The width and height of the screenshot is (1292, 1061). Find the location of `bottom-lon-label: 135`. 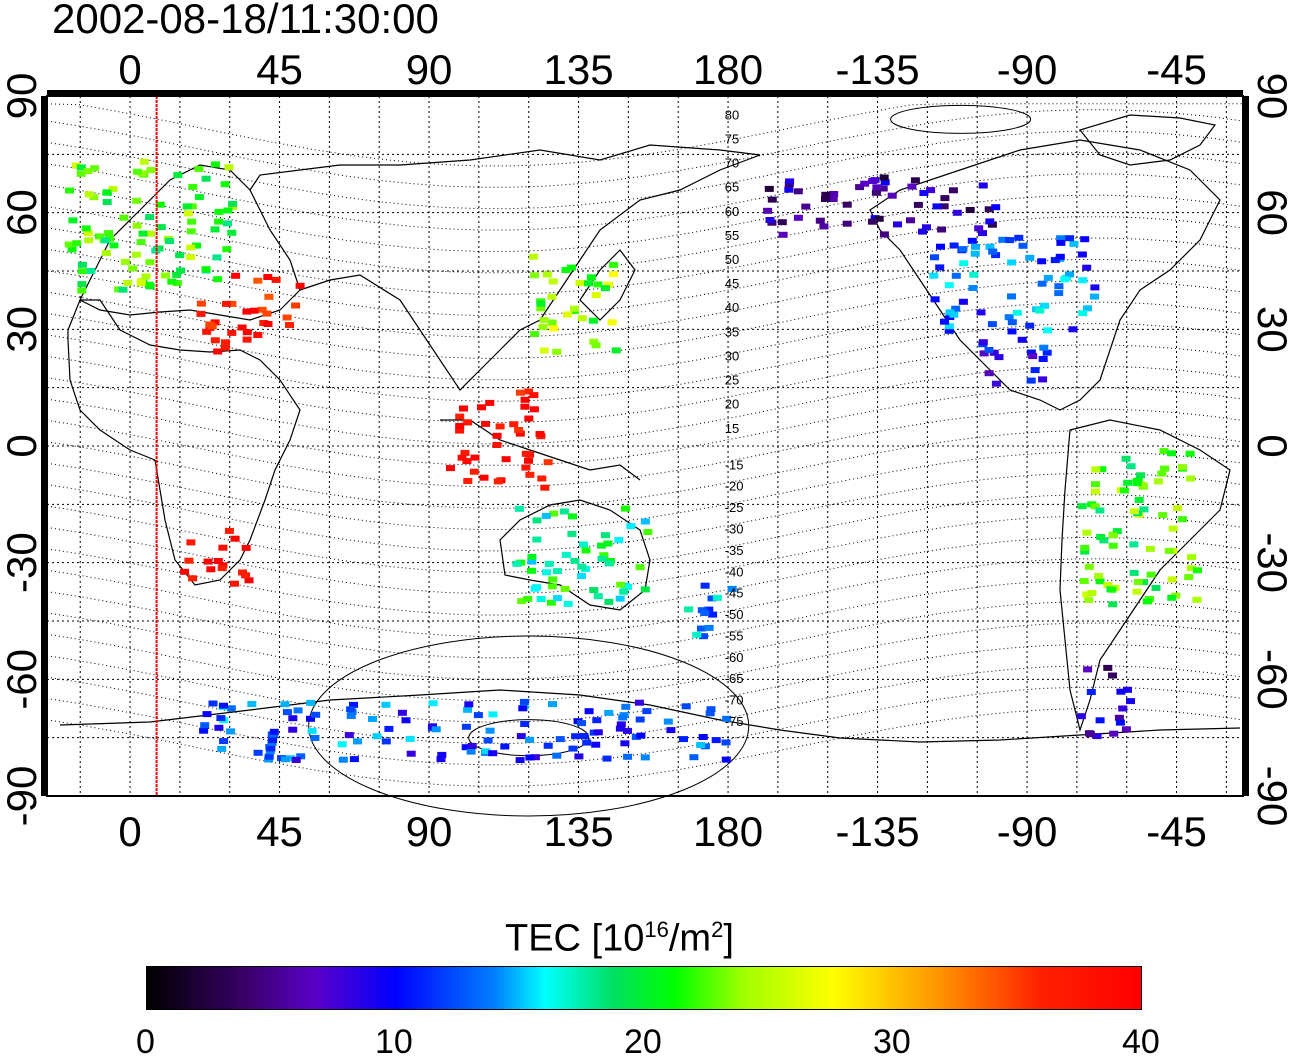

bottom-lon-label: 135 is located at coordinates (579, 831).